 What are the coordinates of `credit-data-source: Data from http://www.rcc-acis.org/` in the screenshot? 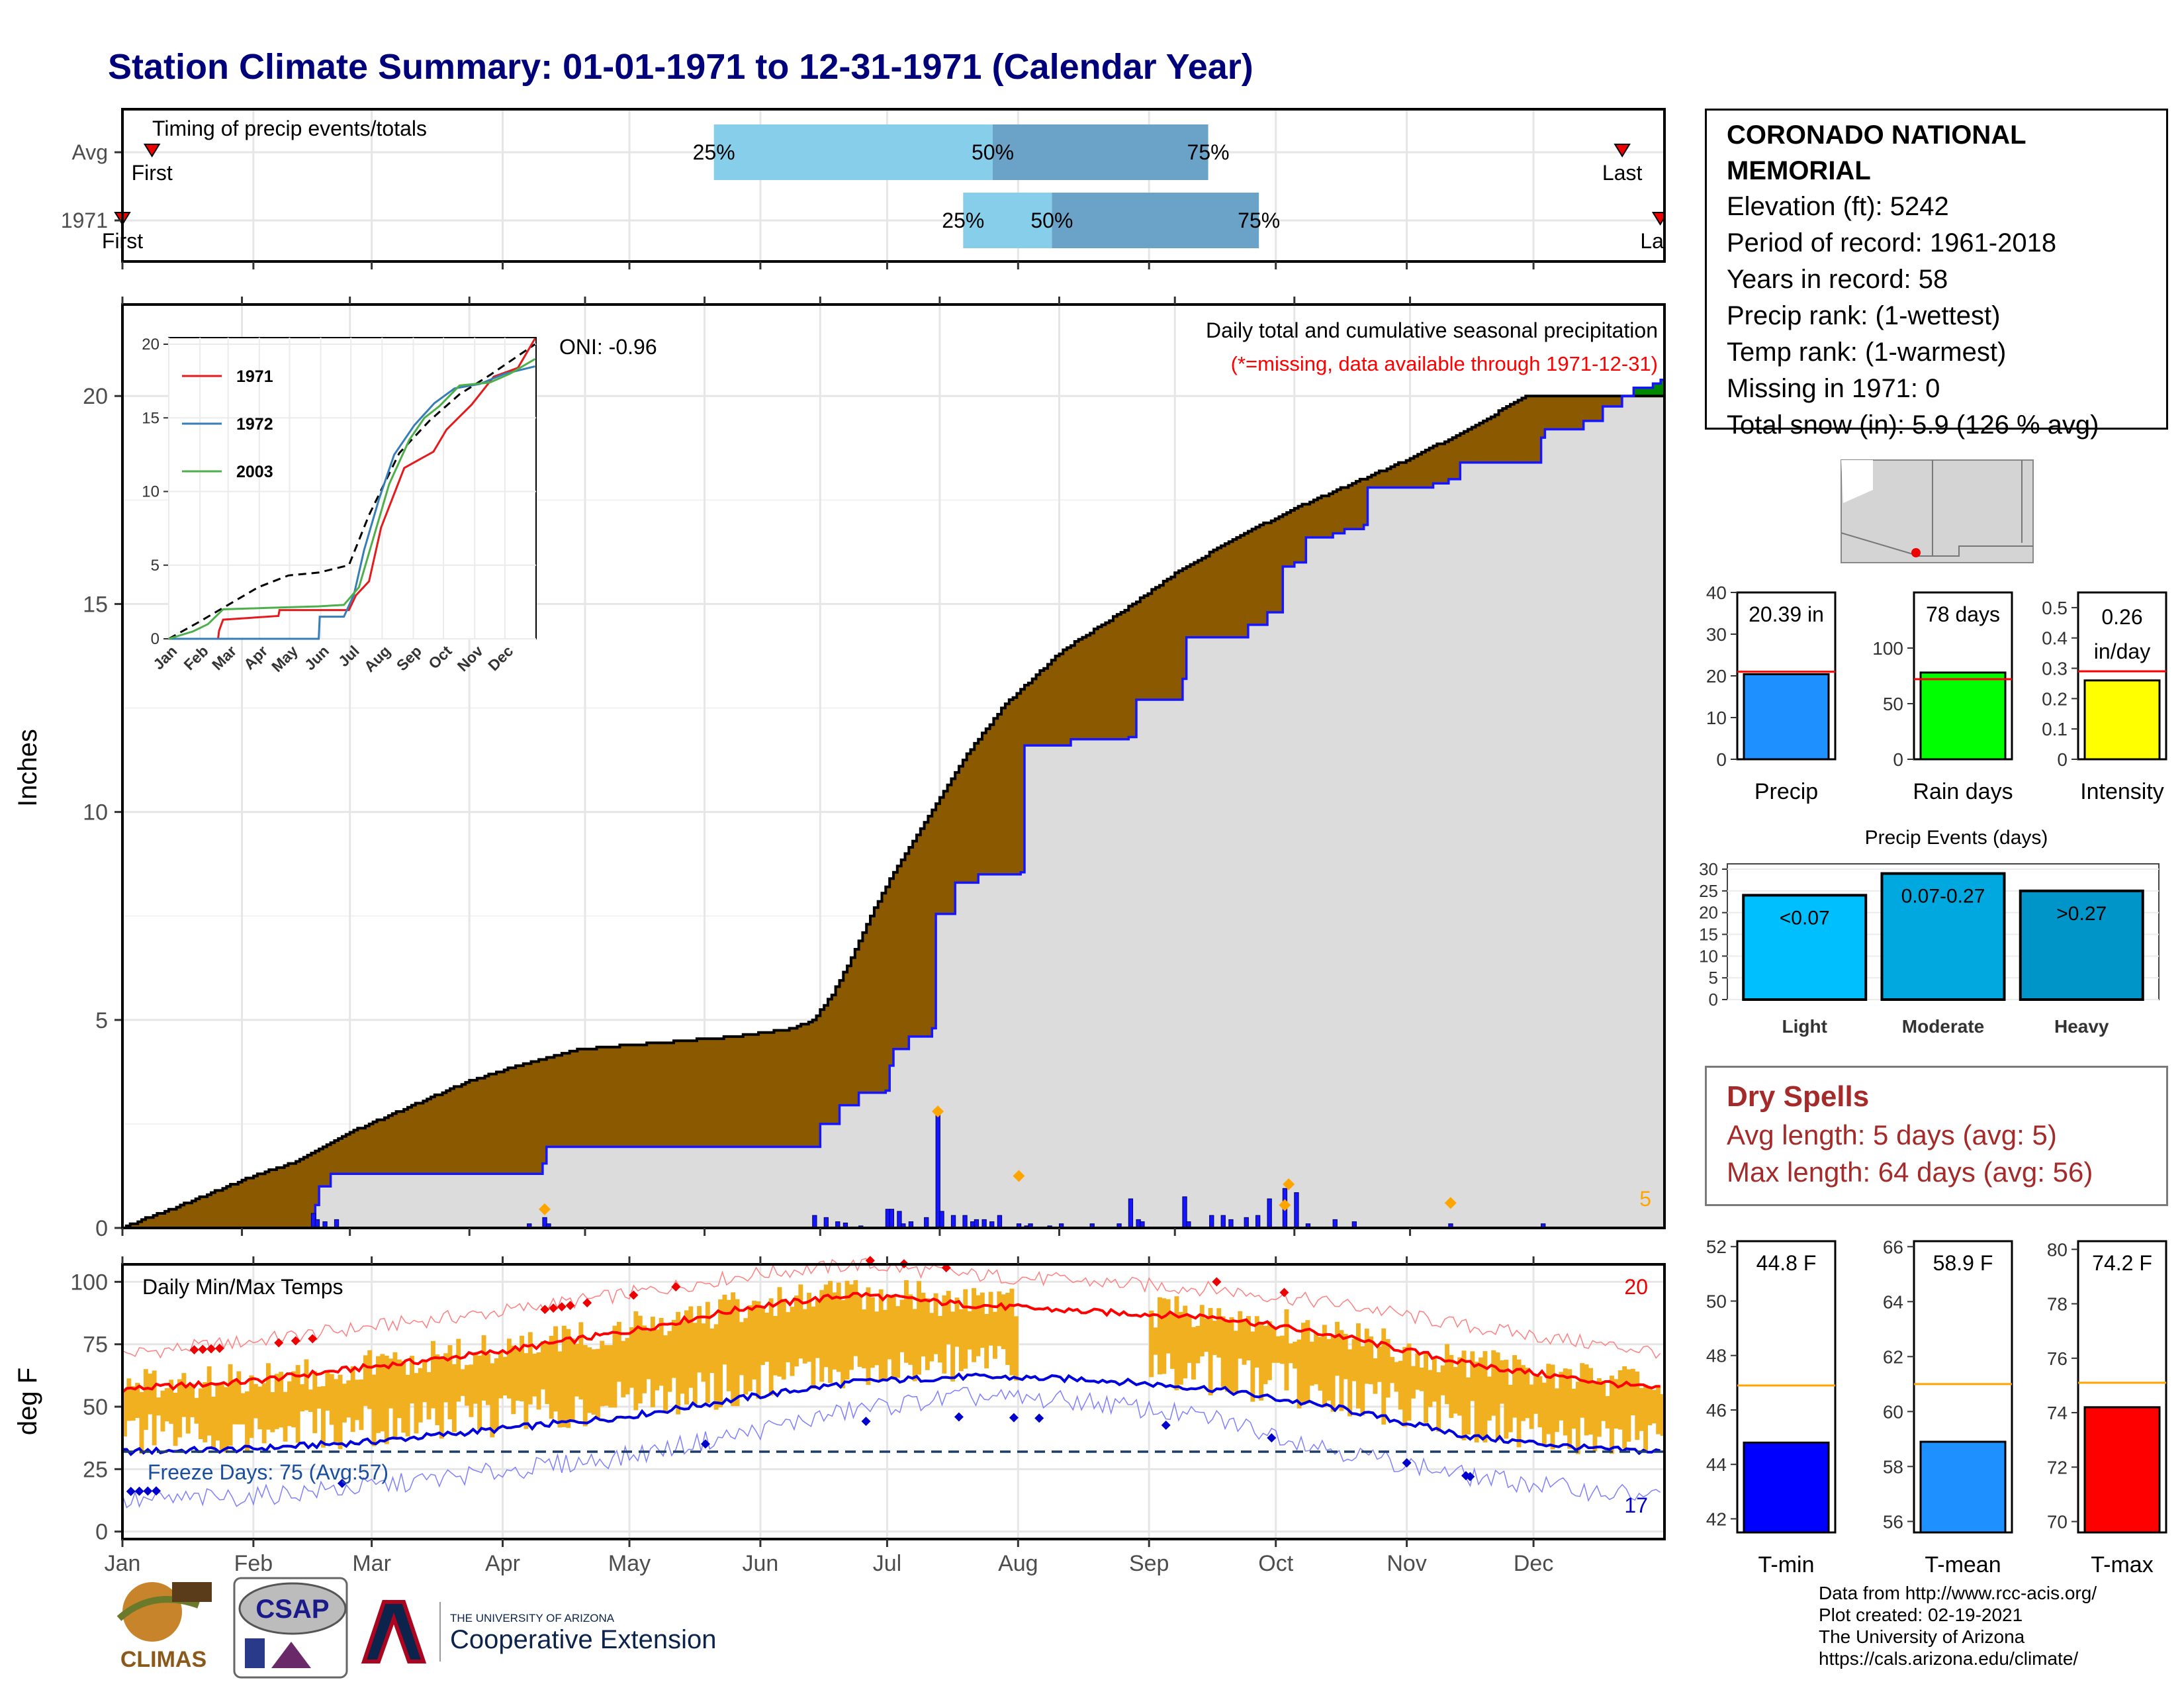 It's located at (1958, 1593).